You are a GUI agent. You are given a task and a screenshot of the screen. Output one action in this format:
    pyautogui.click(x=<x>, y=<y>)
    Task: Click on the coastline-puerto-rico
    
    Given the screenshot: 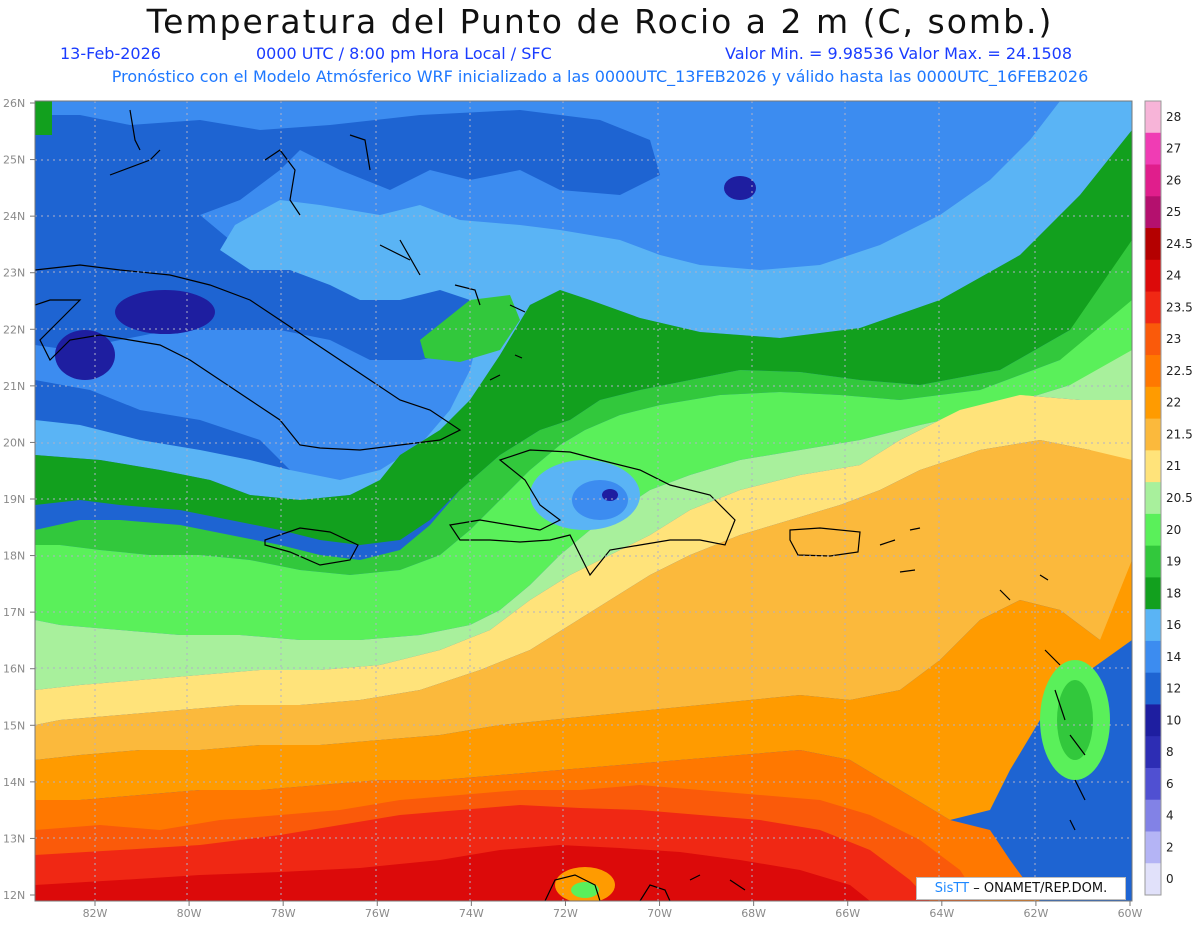 What is the action you would take?
    pyautogui.click(x=825, y=542)
    